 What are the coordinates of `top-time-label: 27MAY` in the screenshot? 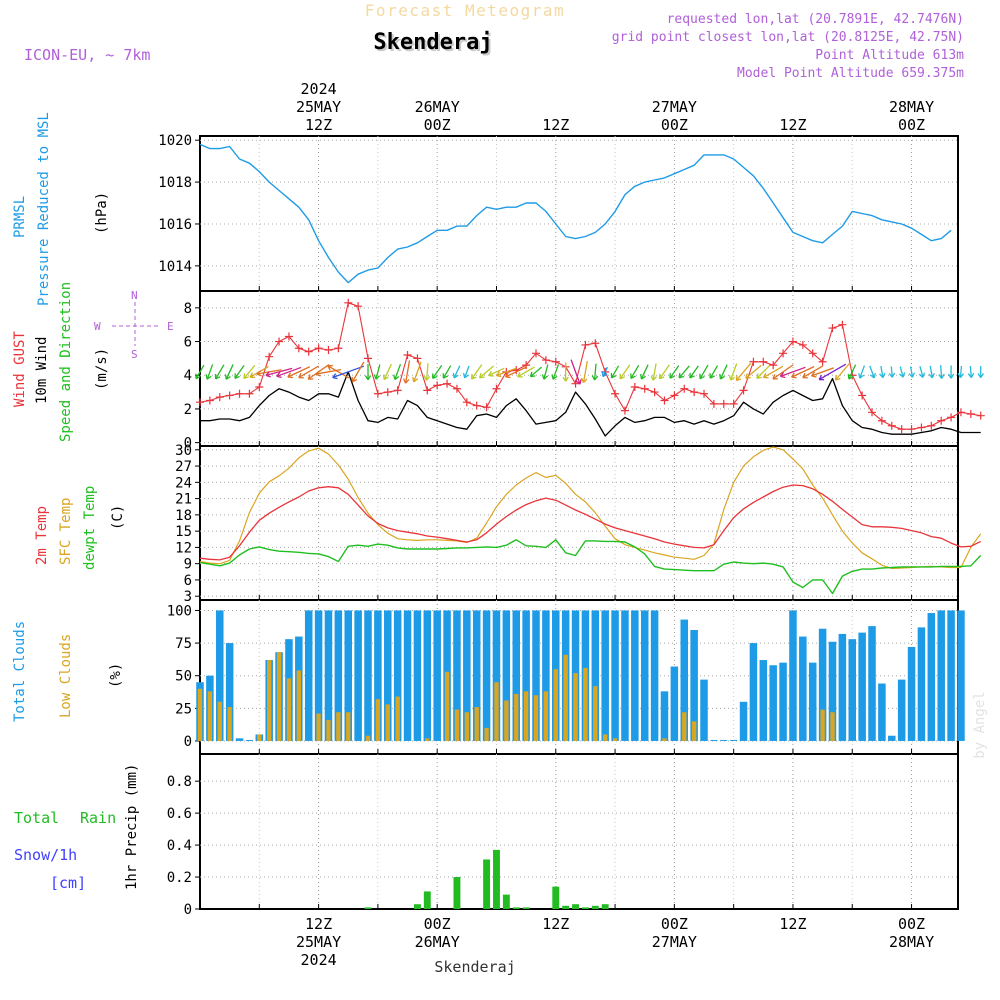 It's located at (674, 107).